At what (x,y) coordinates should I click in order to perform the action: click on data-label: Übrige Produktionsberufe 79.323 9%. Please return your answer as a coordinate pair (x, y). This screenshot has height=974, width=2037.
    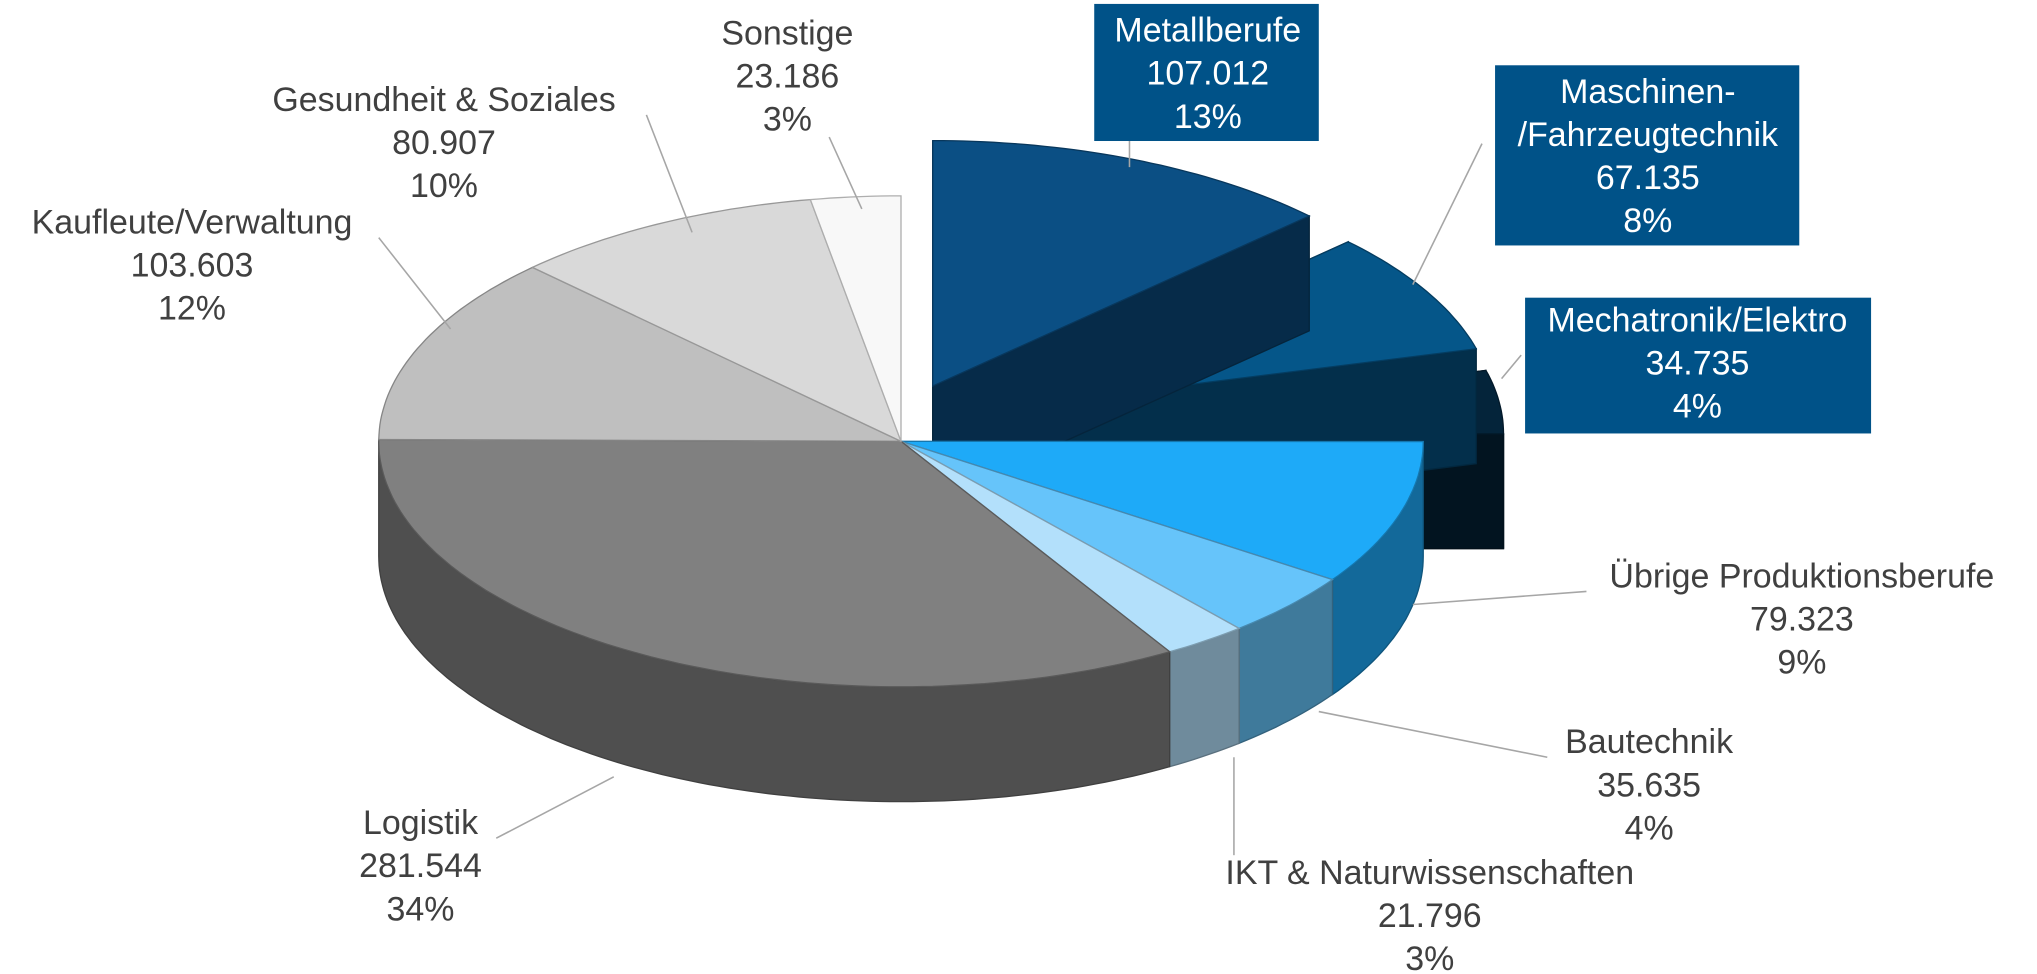
    Looking at the image, I should click on (1801, 619).